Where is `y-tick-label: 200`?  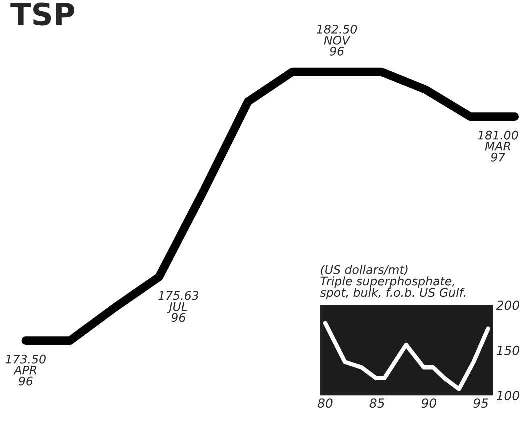 y-tick-label: 200 is located at coordinates (508, 305).